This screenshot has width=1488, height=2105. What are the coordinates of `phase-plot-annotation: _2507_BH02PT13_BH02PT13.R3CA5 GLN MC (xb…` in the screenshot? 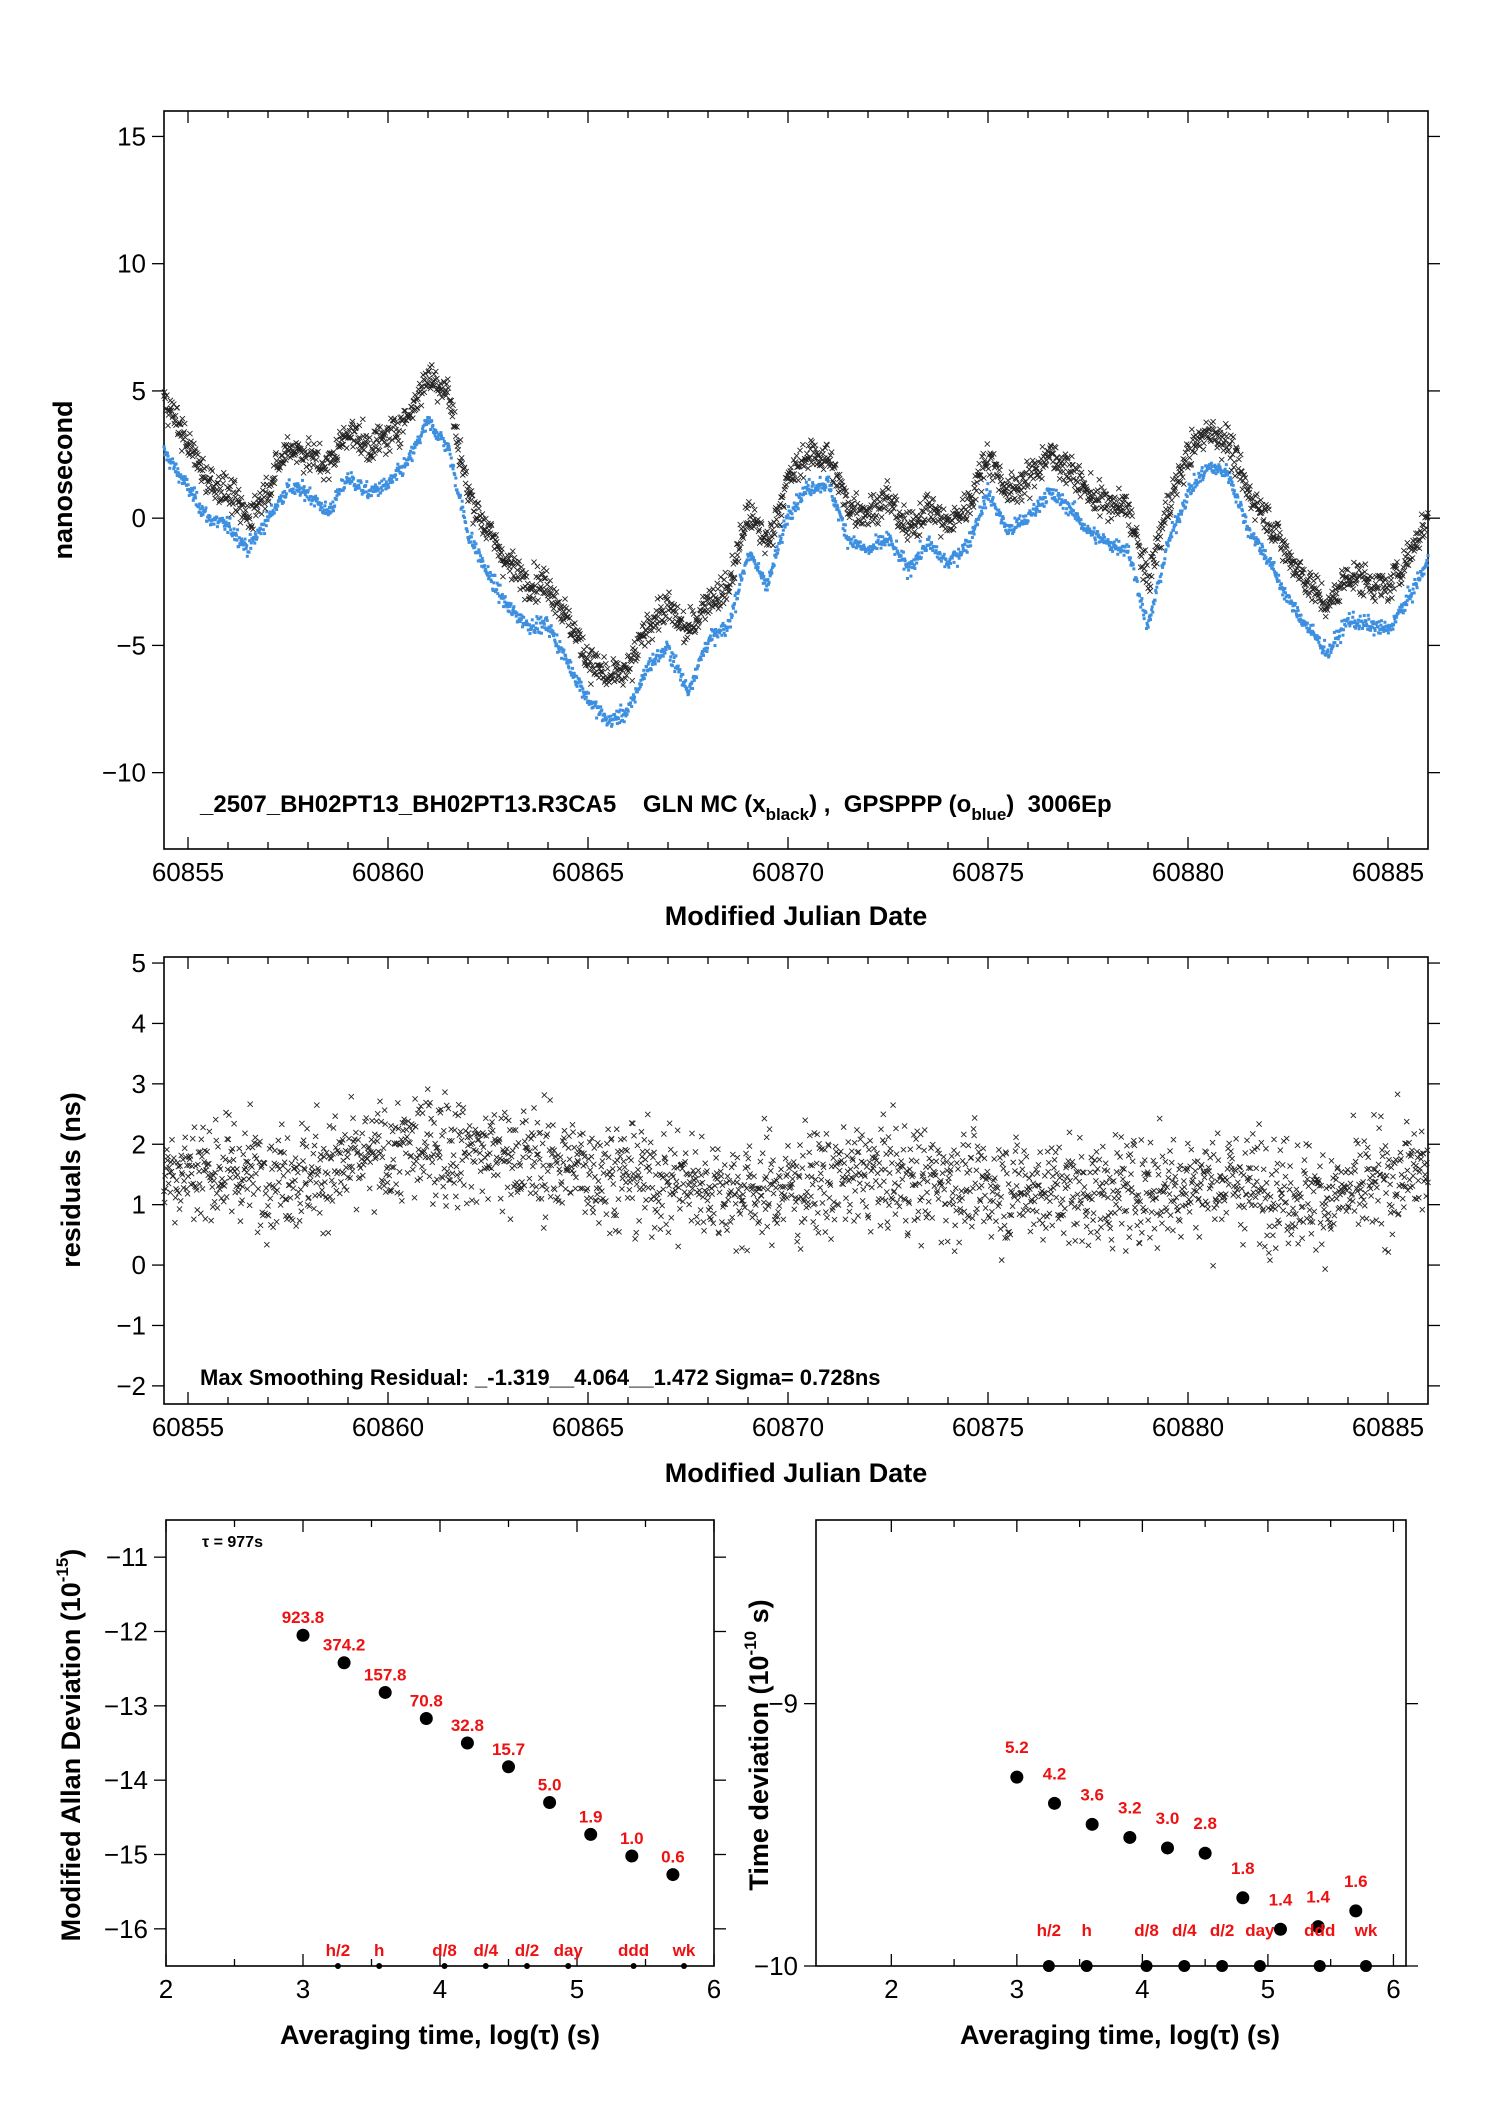 It's located at (655, 807).